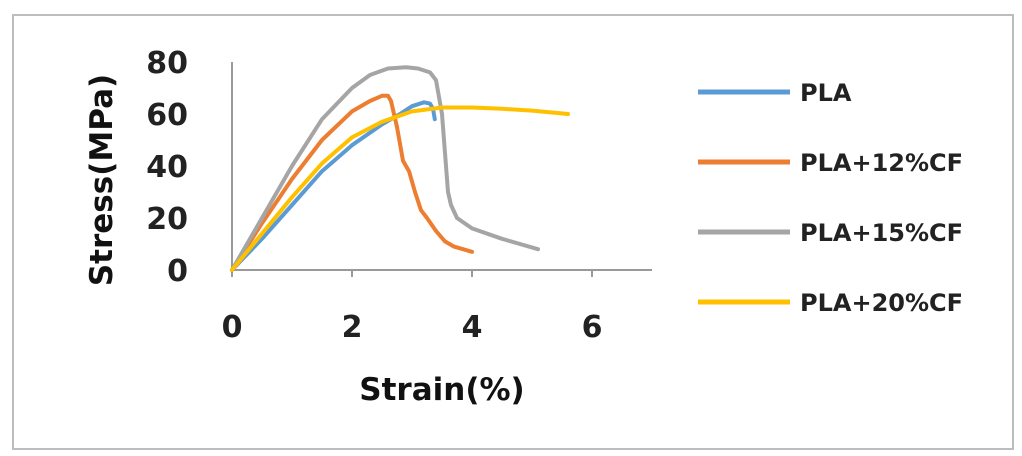 The image size is (1022, 456). What do you see at coordinates (352, 327) in the screenshot?
I see `x-tick-label: 2` at bounding box center [352, 327].